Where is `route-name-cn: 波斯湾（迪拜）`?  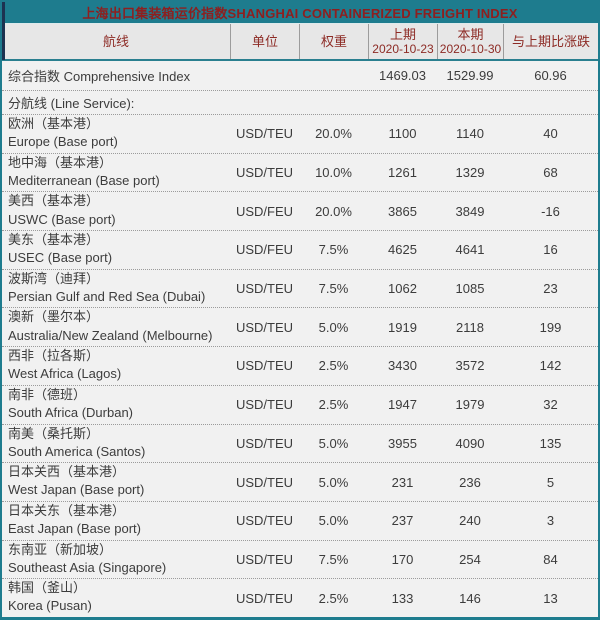
route-name-cn: 波斯湾（迪拜） is located at coordinates (54, 278).